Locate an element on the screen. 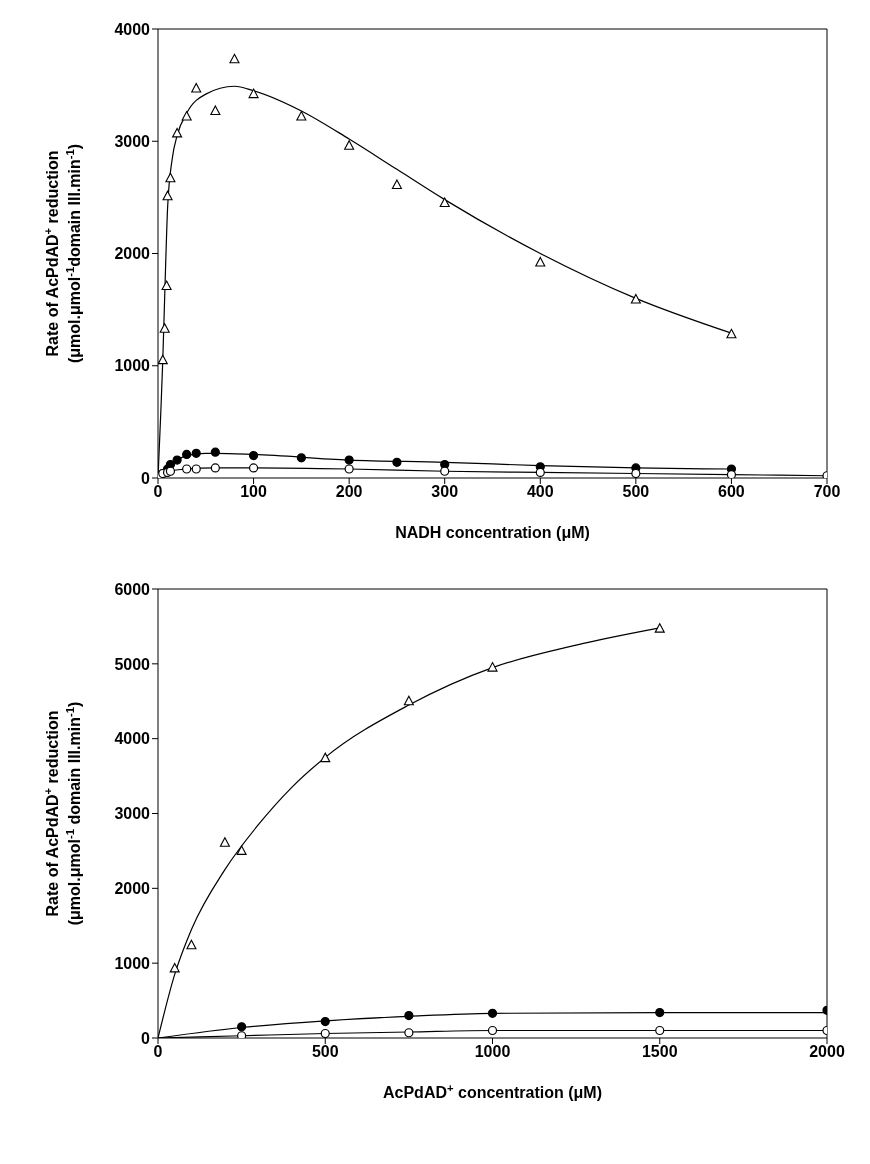 The image size is (870, 1164). y-tick-label: 5000 is located at coordinates (132, 664).